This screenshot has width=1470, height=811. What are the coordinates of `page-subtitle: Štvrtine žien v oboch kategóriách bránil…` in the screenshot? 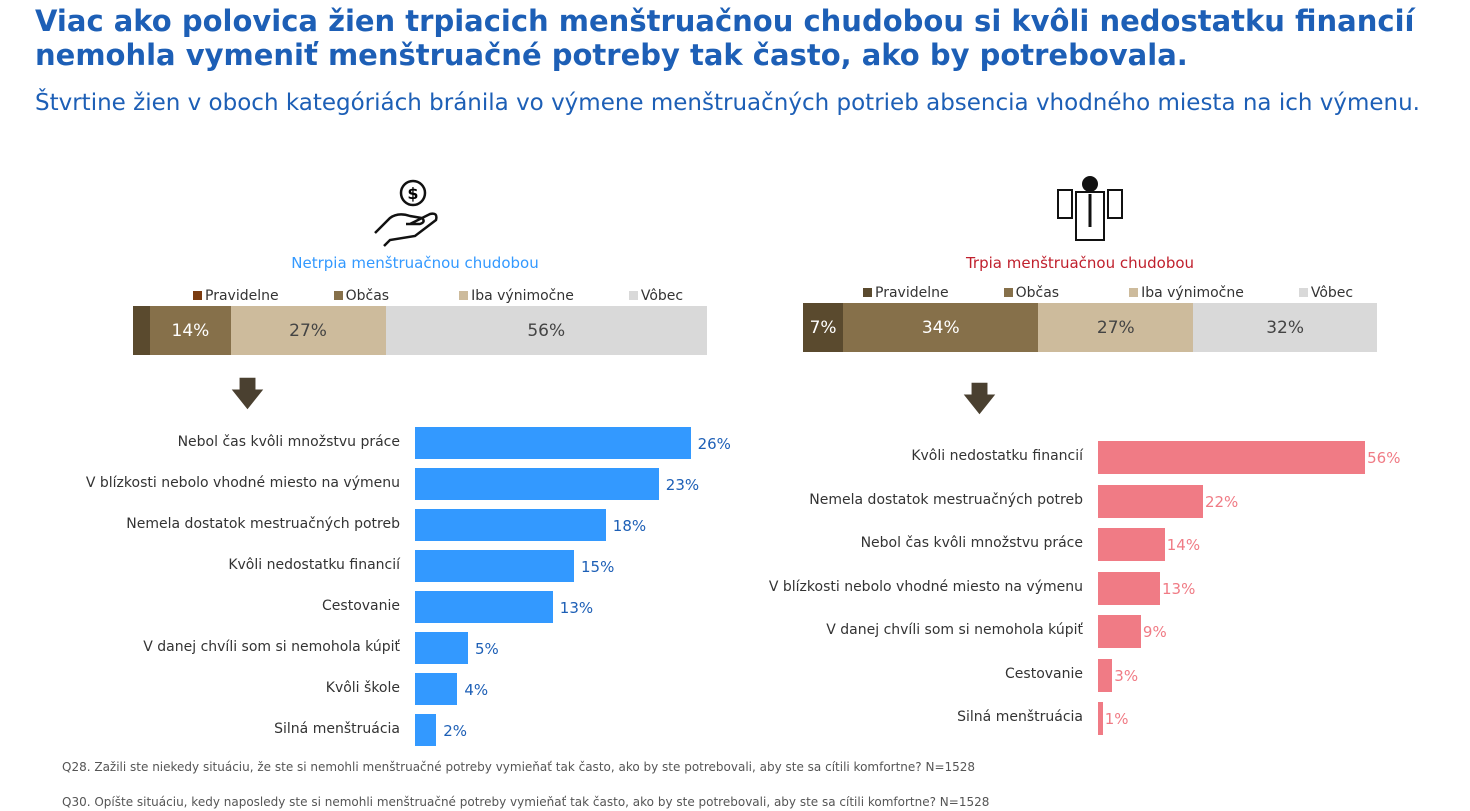 It's located at (727, 103).